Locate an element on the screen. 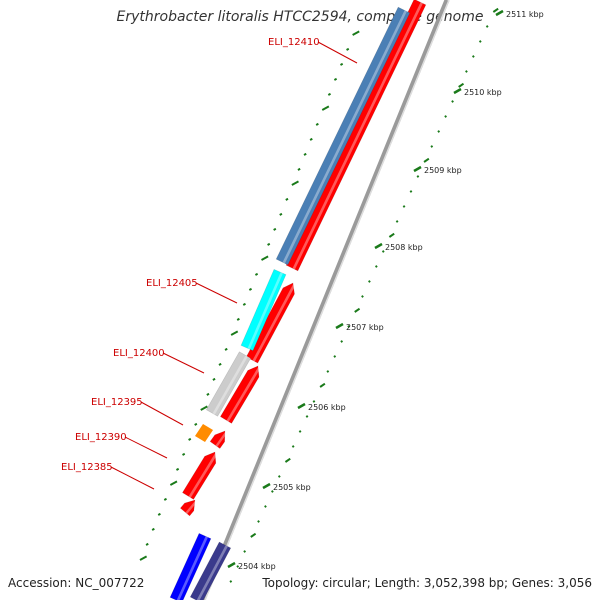 This screenshot has height=600, width=600. scale-label-2511: 2511 kbp is located at coordinates (525, 14).